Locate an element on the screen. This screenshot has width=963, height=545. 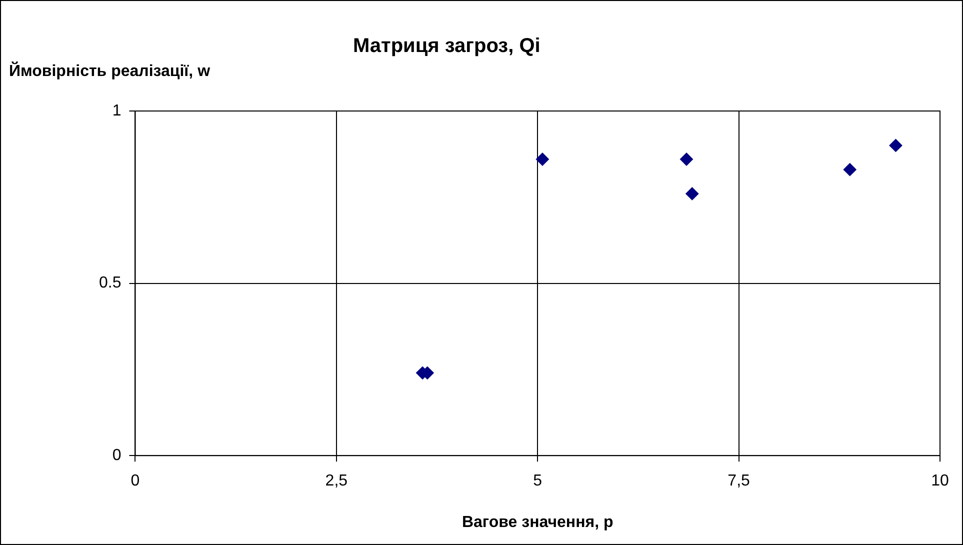
y-tick-label: 0.5 is located at coordinates (110, 283).